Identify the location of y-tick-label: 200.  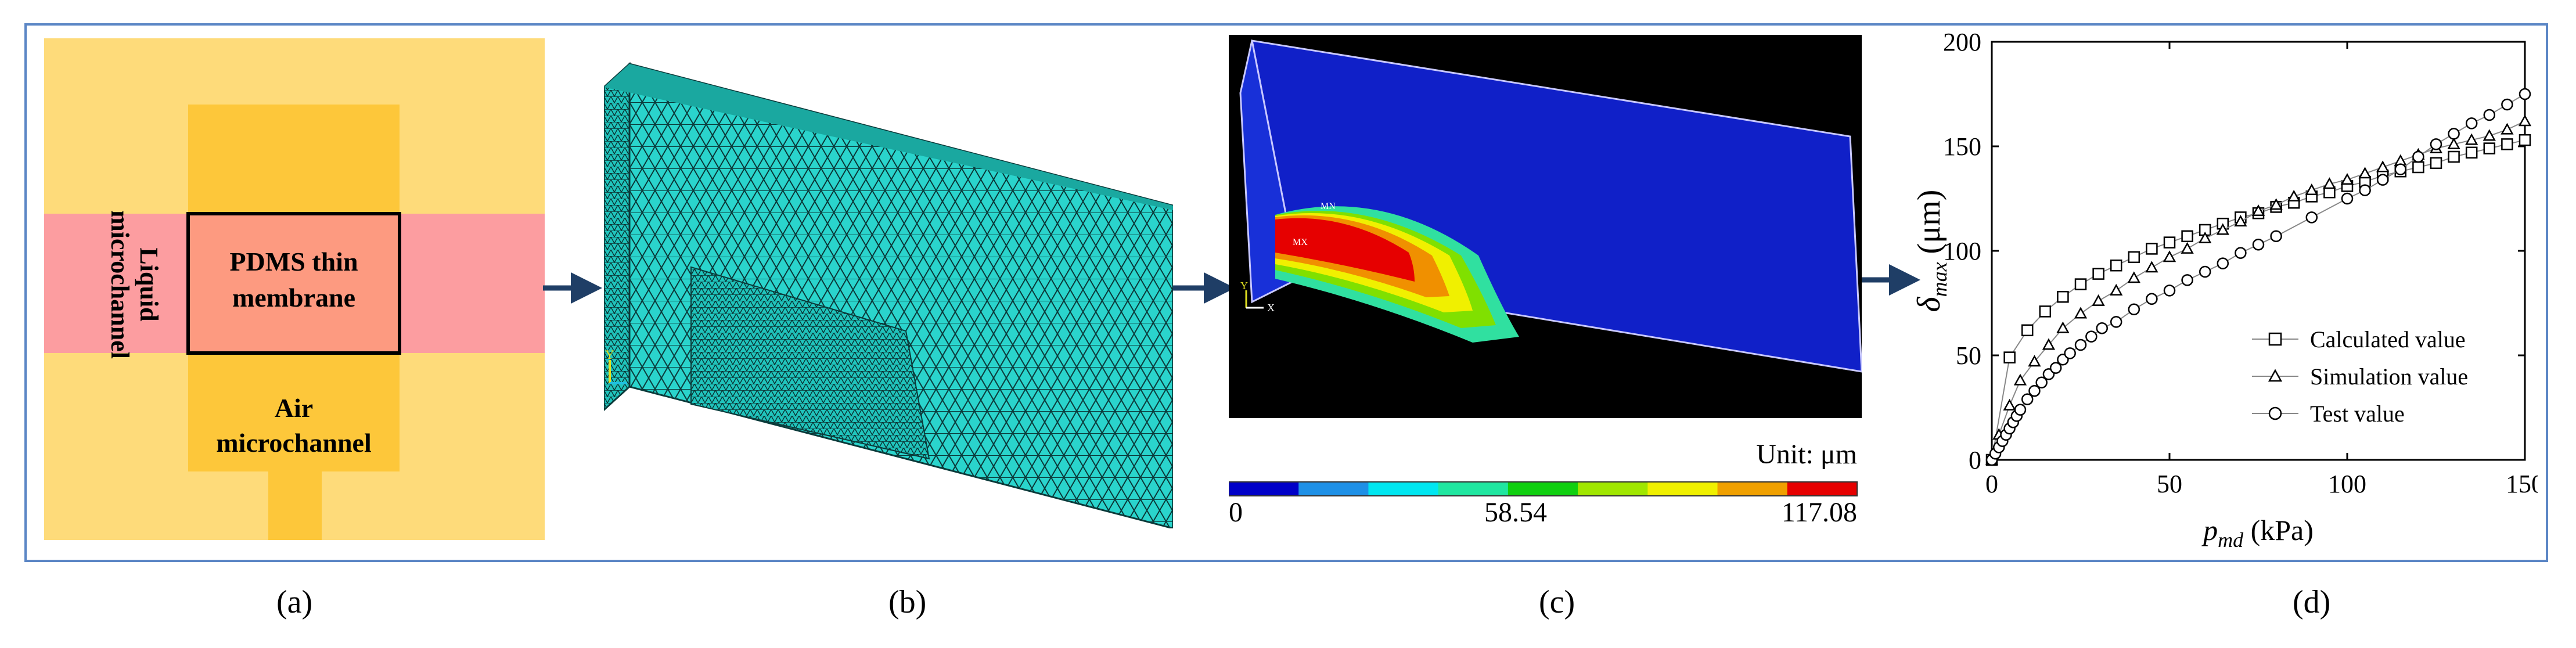
(1962, 42).